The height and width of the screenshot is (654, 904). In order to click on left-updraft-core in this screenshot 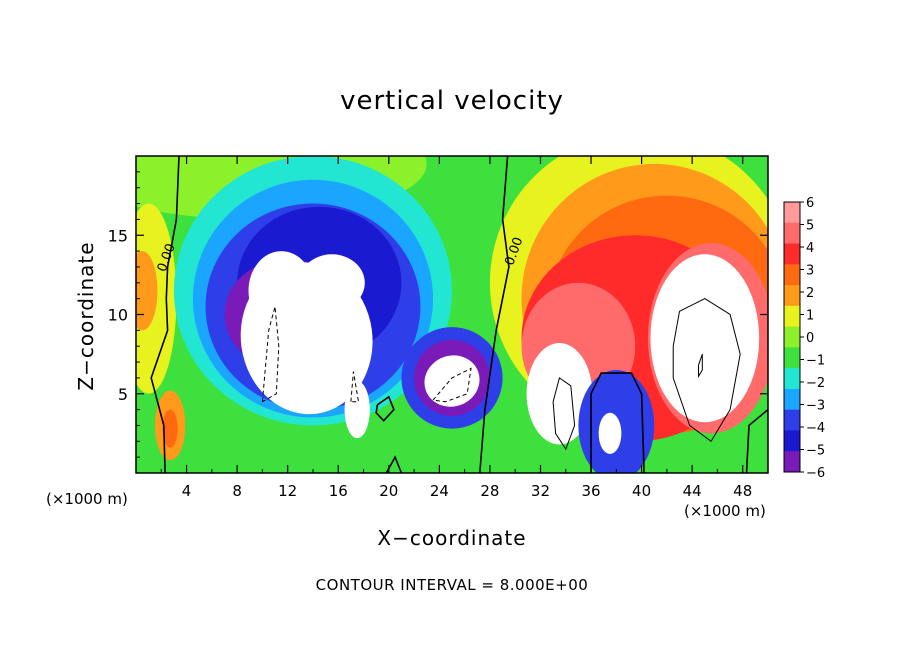, I will do `click(170, 428)`.